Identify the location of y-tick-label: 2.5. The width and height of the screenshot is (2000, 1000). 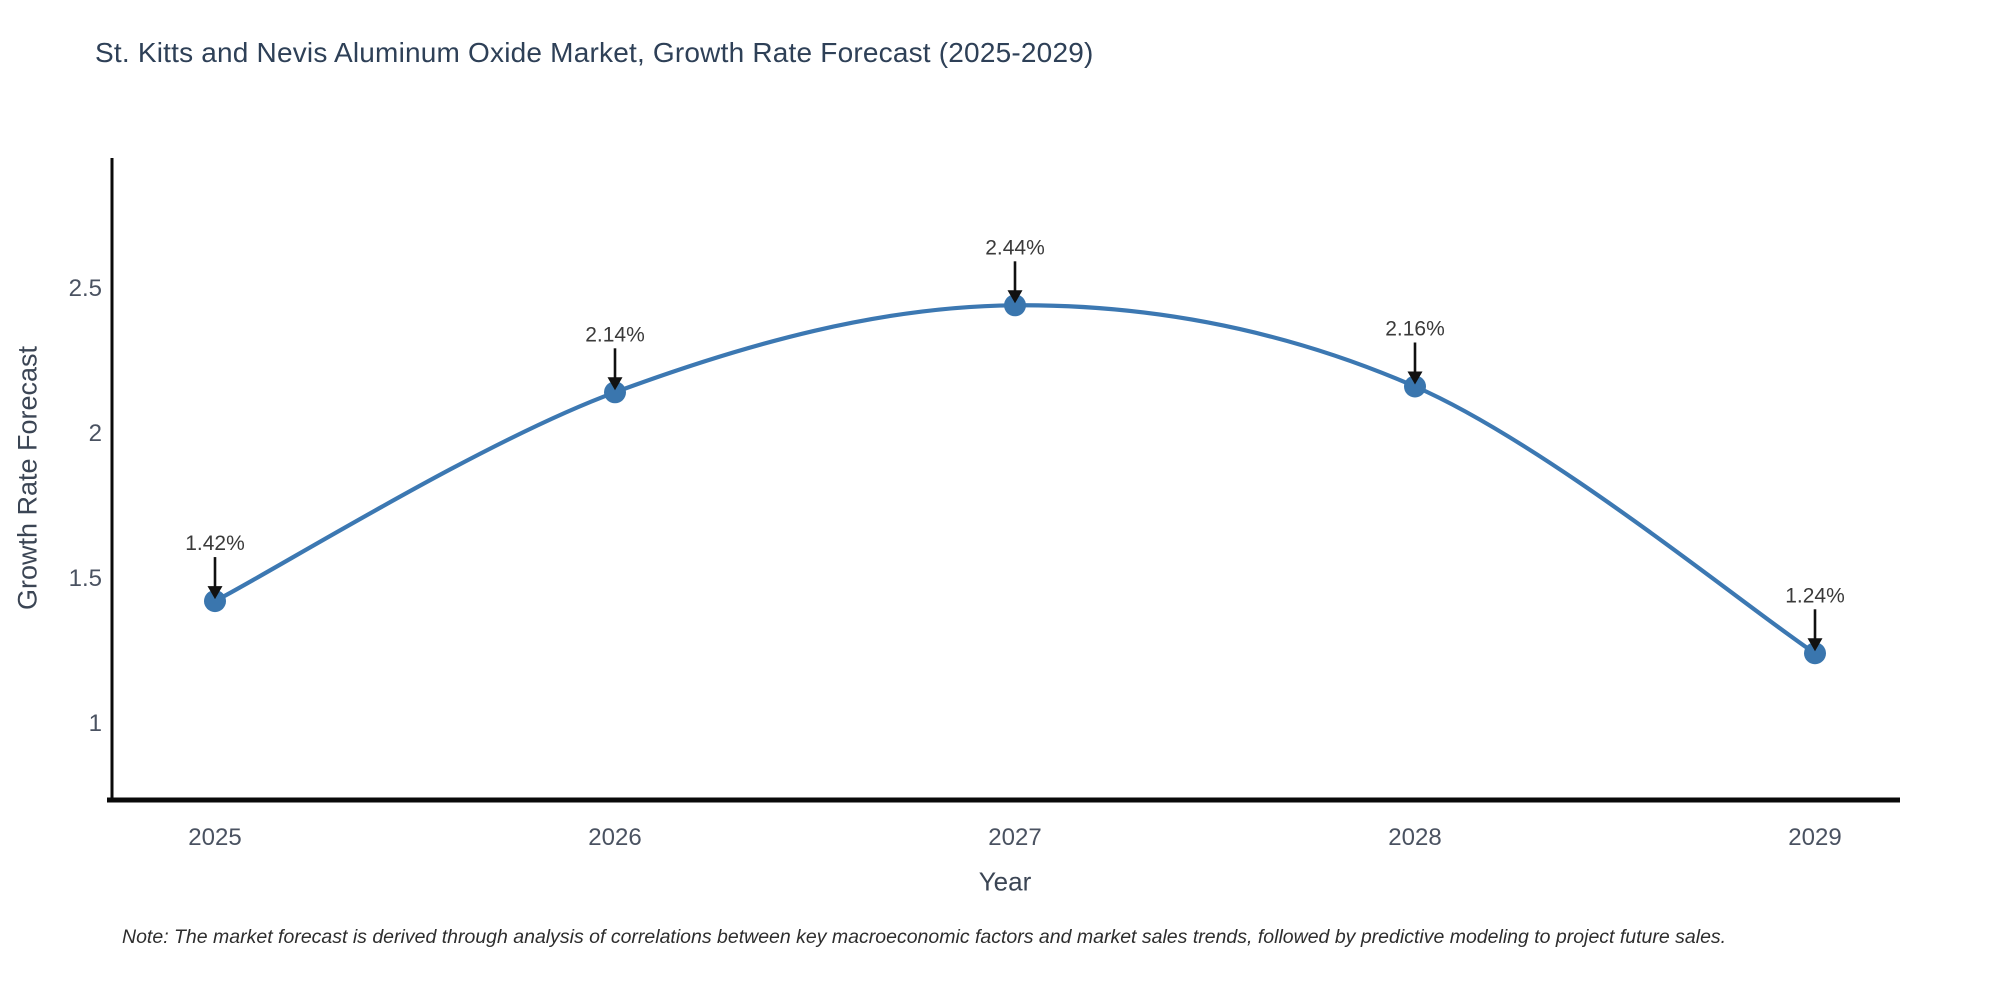
(85, 288).